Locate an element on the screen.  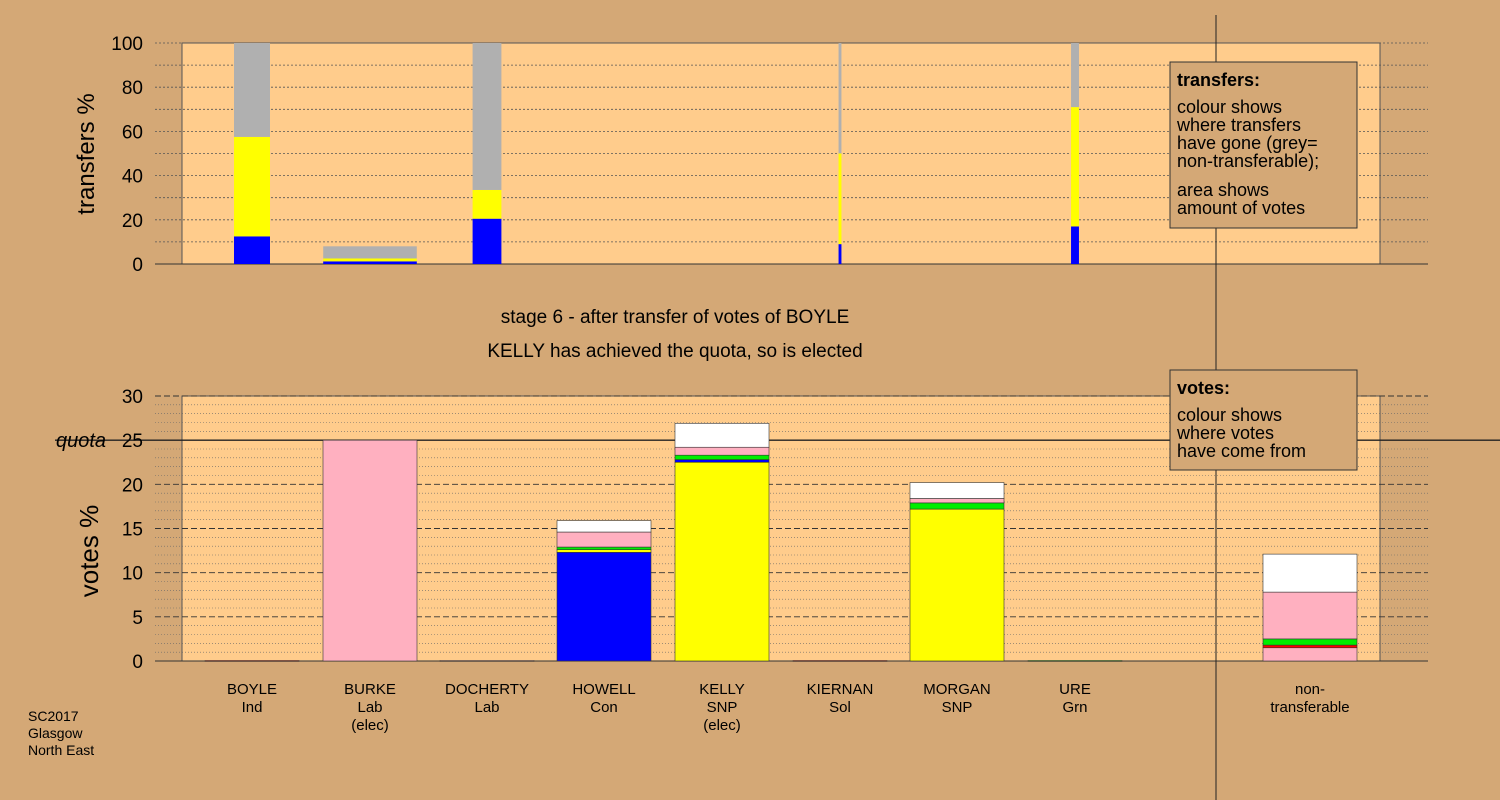
transfers-legend-line: where transfers is located at coordinates (1238, 125).